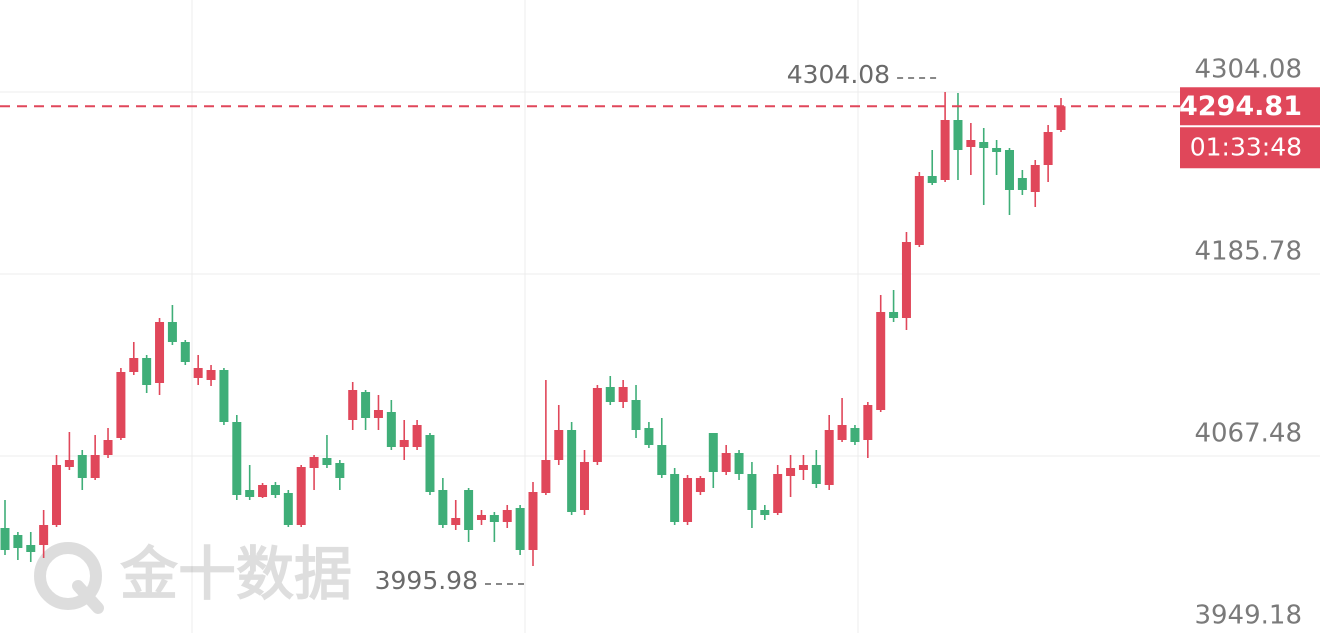 Image resolution: width=1320 pixels, height=633 pixels. Describe the element at coordinates (1248, 252) in the screenshot. I see `y-tick-label: 4185.78` at that location.